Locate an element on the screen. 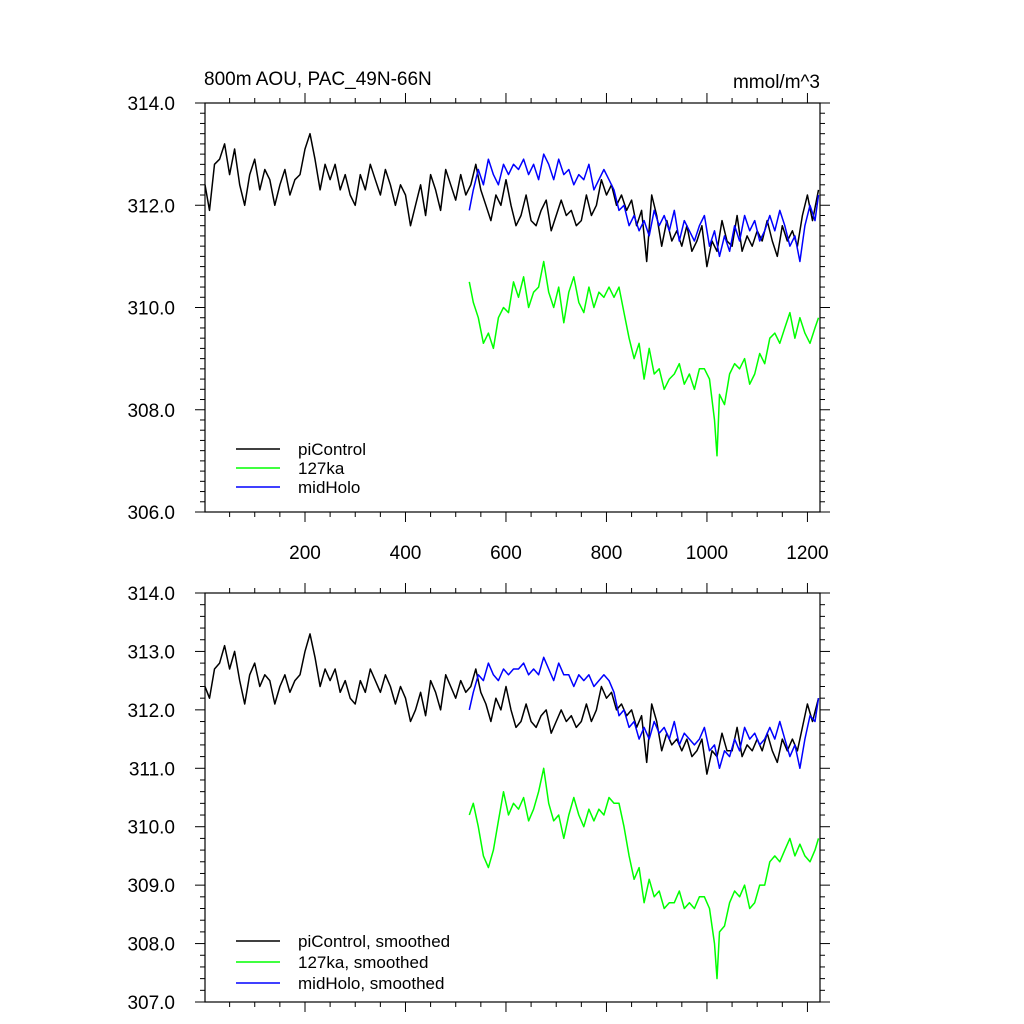 This screenshot has height=1024, width=1024. x-tick-label: 200 is located at coordinates (305, 553).